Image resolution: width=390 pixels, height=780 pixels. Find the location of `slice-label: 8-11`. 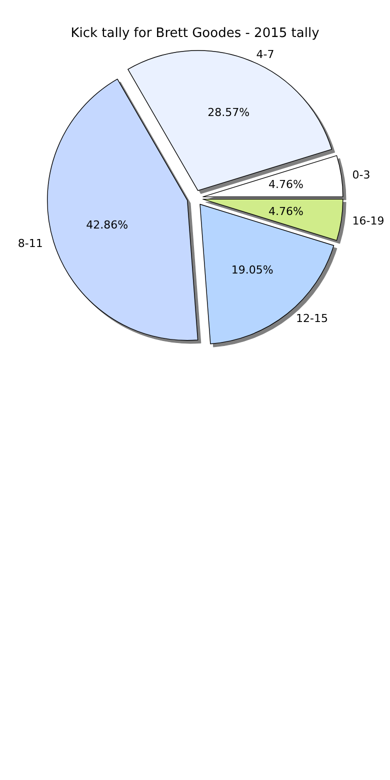

slice-label: 8-11 is located at coordinates (30, 243).